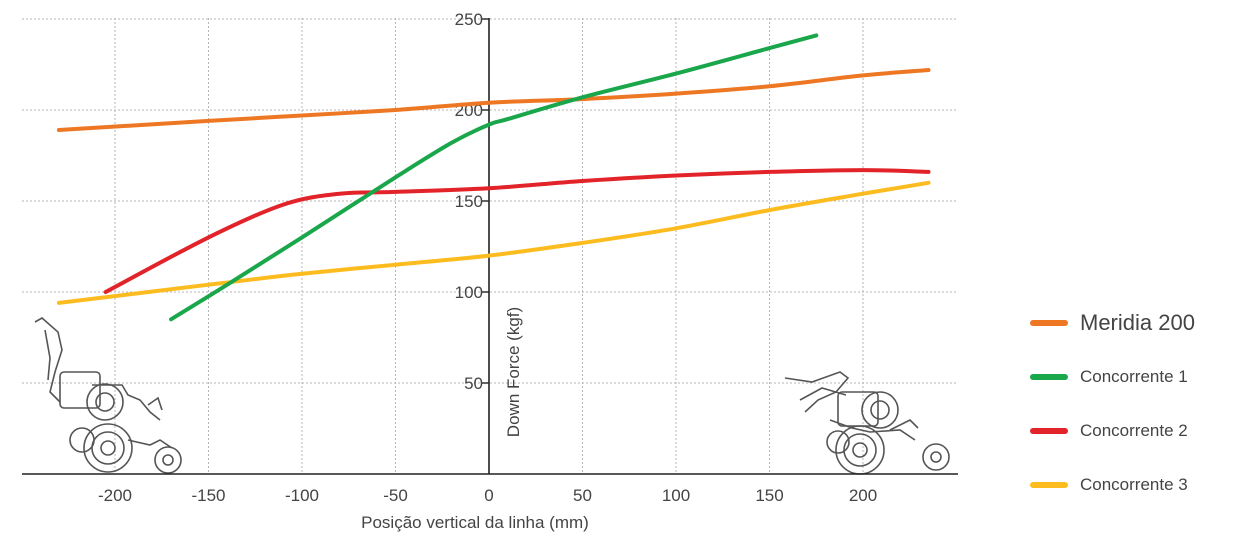 This screenshot has height=533, width=1238. I want to click on legend-label: Meridia 200, so click(1137, 322).